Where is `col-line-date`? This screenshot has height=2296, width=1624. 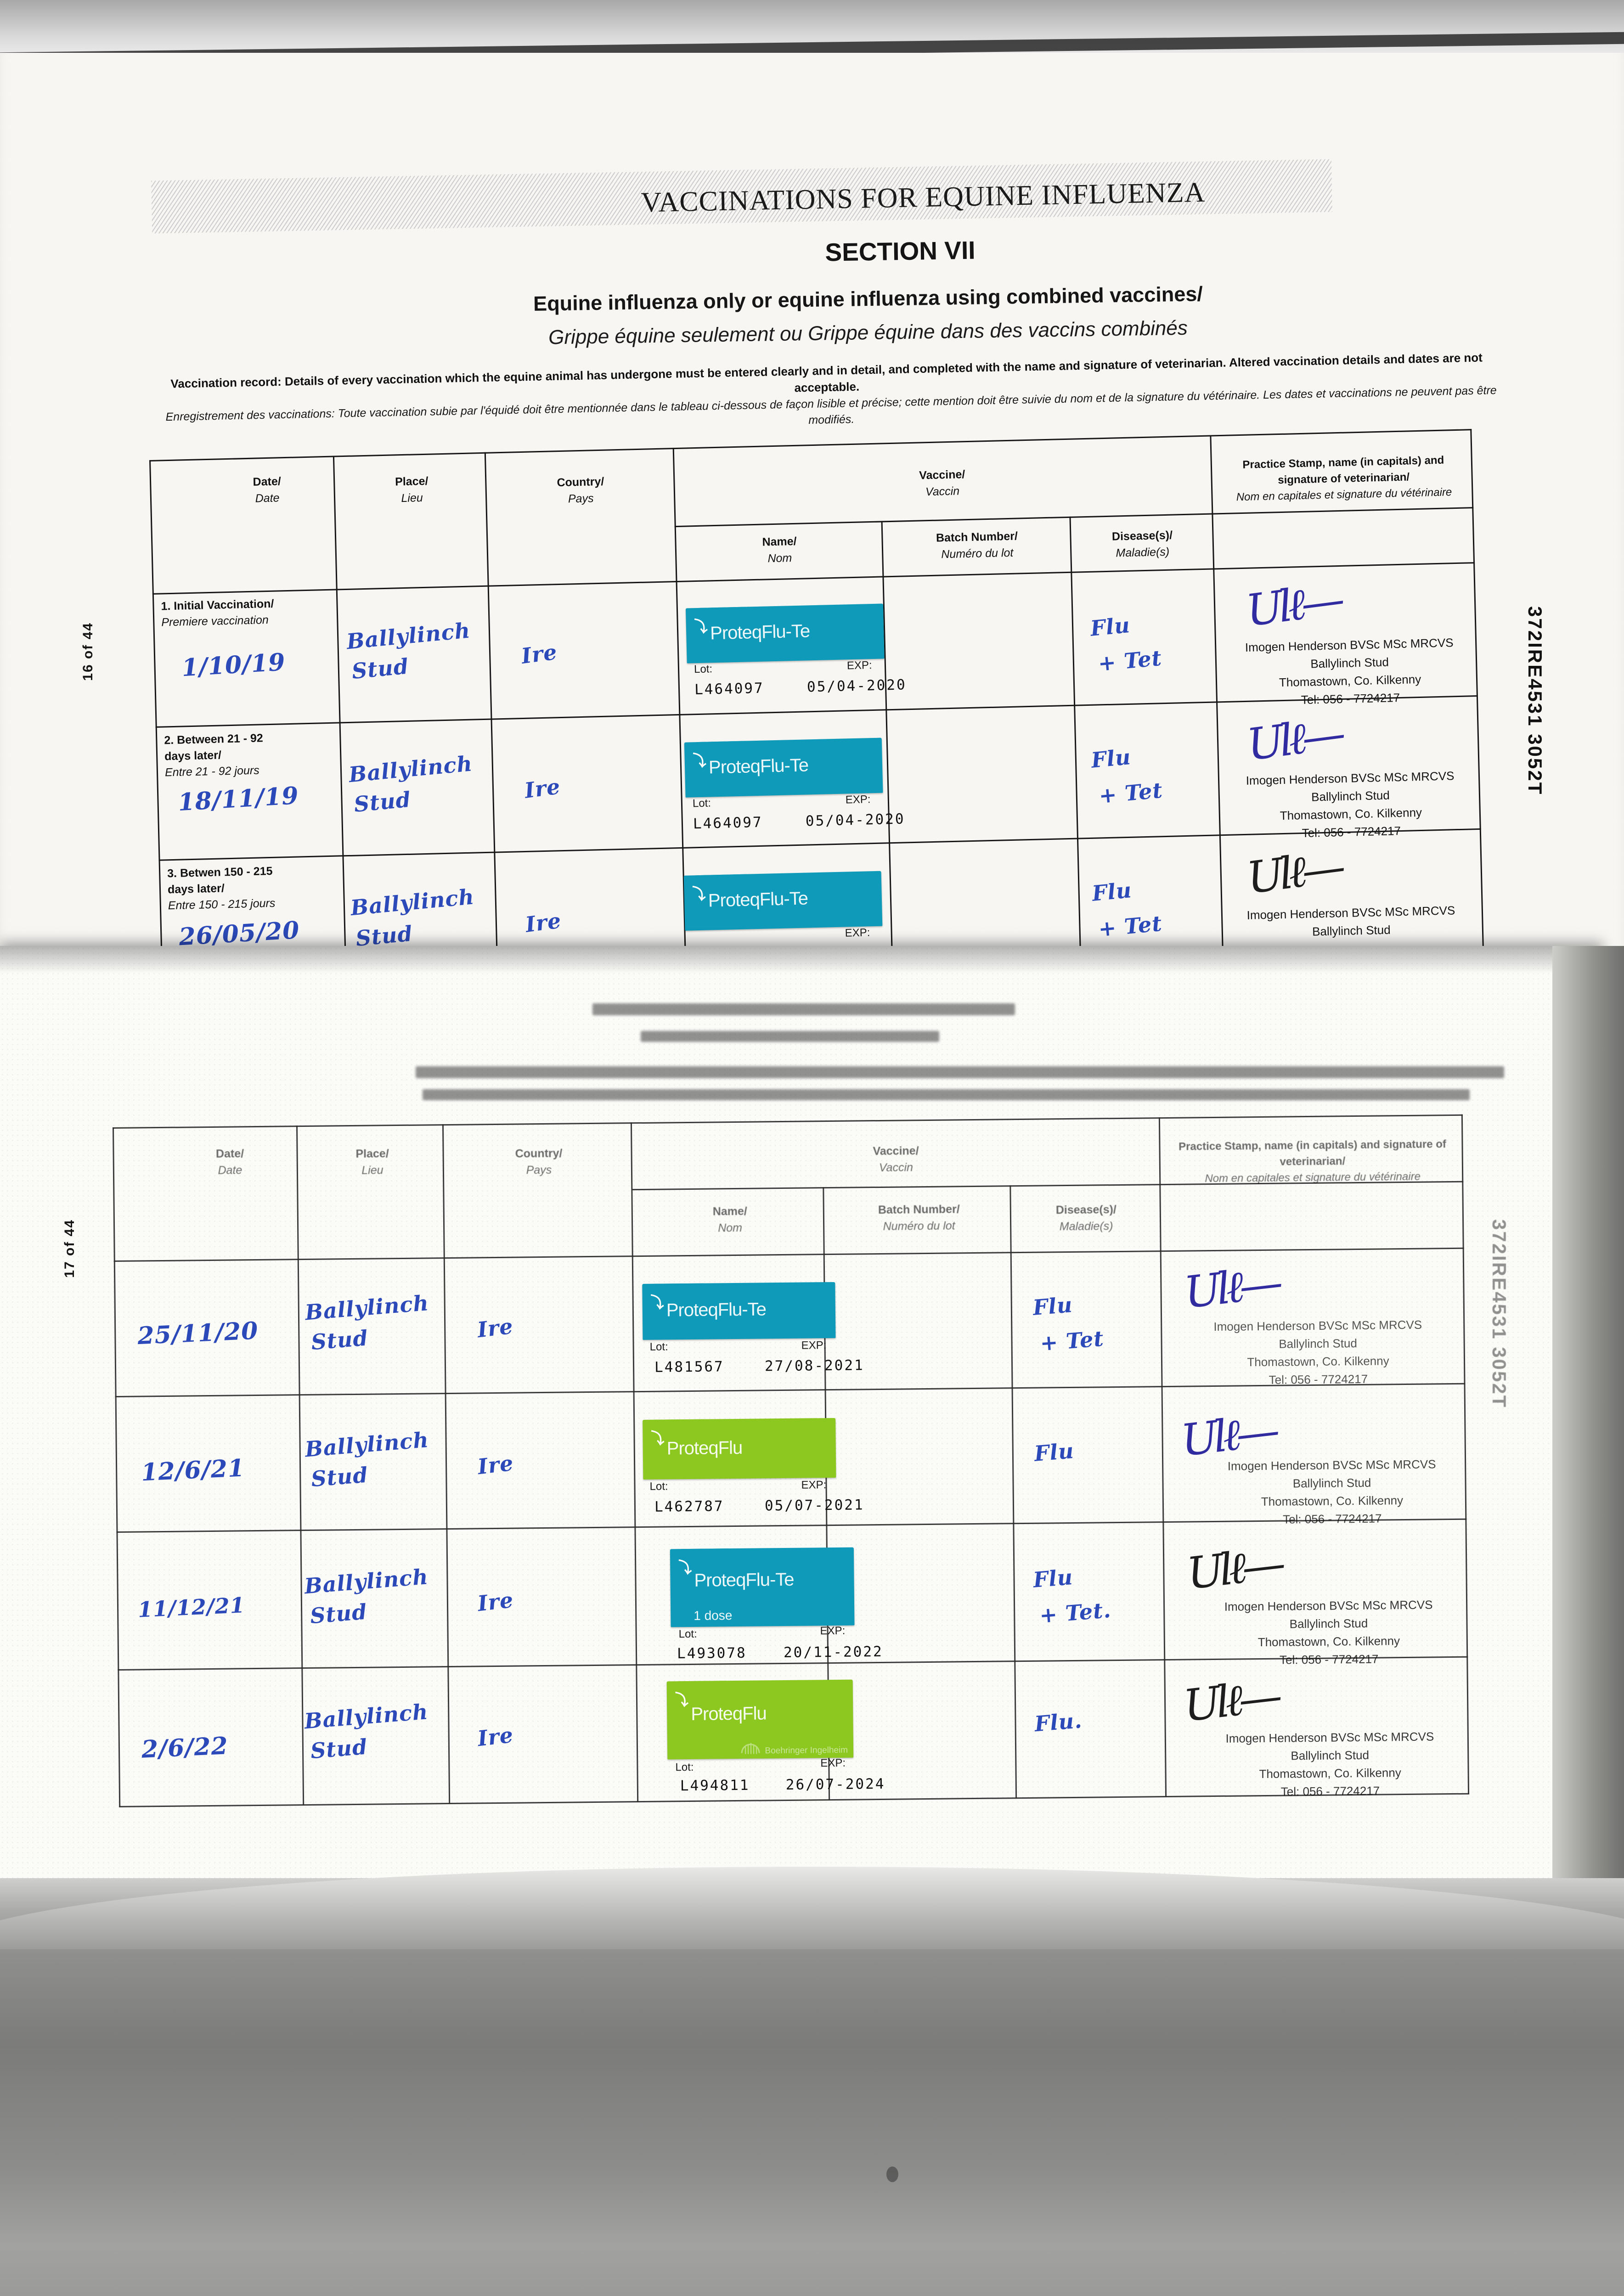 col-line-date is located at coordinates (300, 1465).